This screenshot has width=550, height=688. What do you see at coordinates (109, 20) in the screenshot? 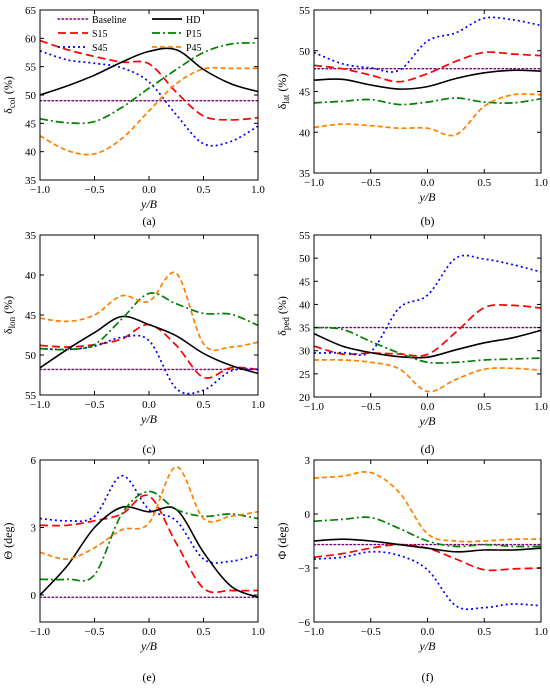
I see `legend-label-baseline: Baseline` at bounding box center [109, 20].